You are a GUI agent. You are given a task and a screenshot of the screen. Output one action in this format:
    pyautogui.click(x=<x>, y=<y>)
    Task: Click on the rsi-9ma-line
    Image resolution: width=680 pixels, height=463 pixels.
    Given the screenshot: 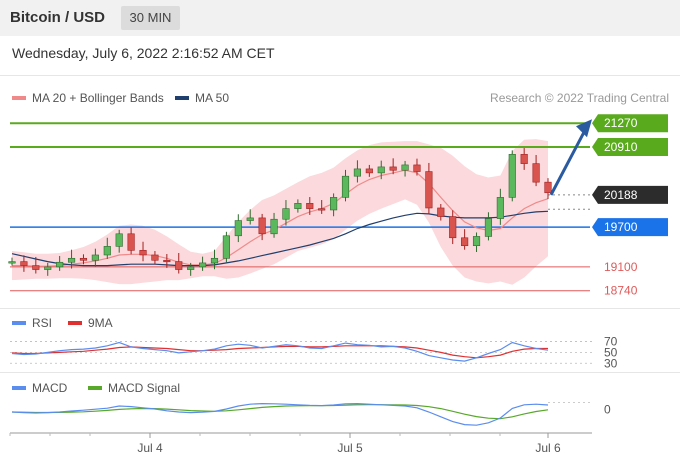 What is the action you would take?
    pyautogui.click(x=279, y=352)
    